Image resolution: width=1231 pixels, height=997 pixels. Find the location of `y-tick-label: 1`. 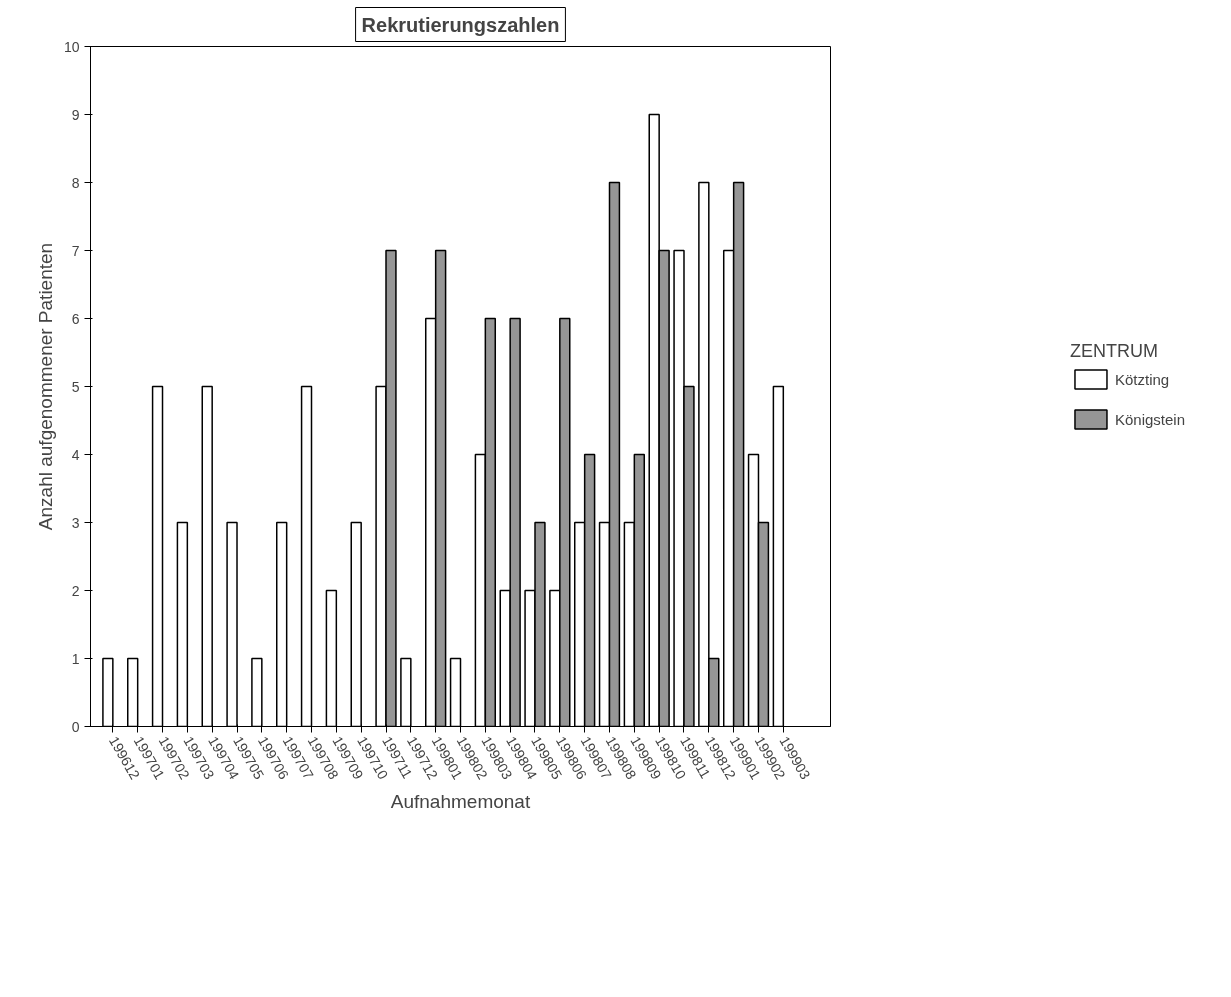

y-tick-label: 1 is located at coordinates (75, 658).